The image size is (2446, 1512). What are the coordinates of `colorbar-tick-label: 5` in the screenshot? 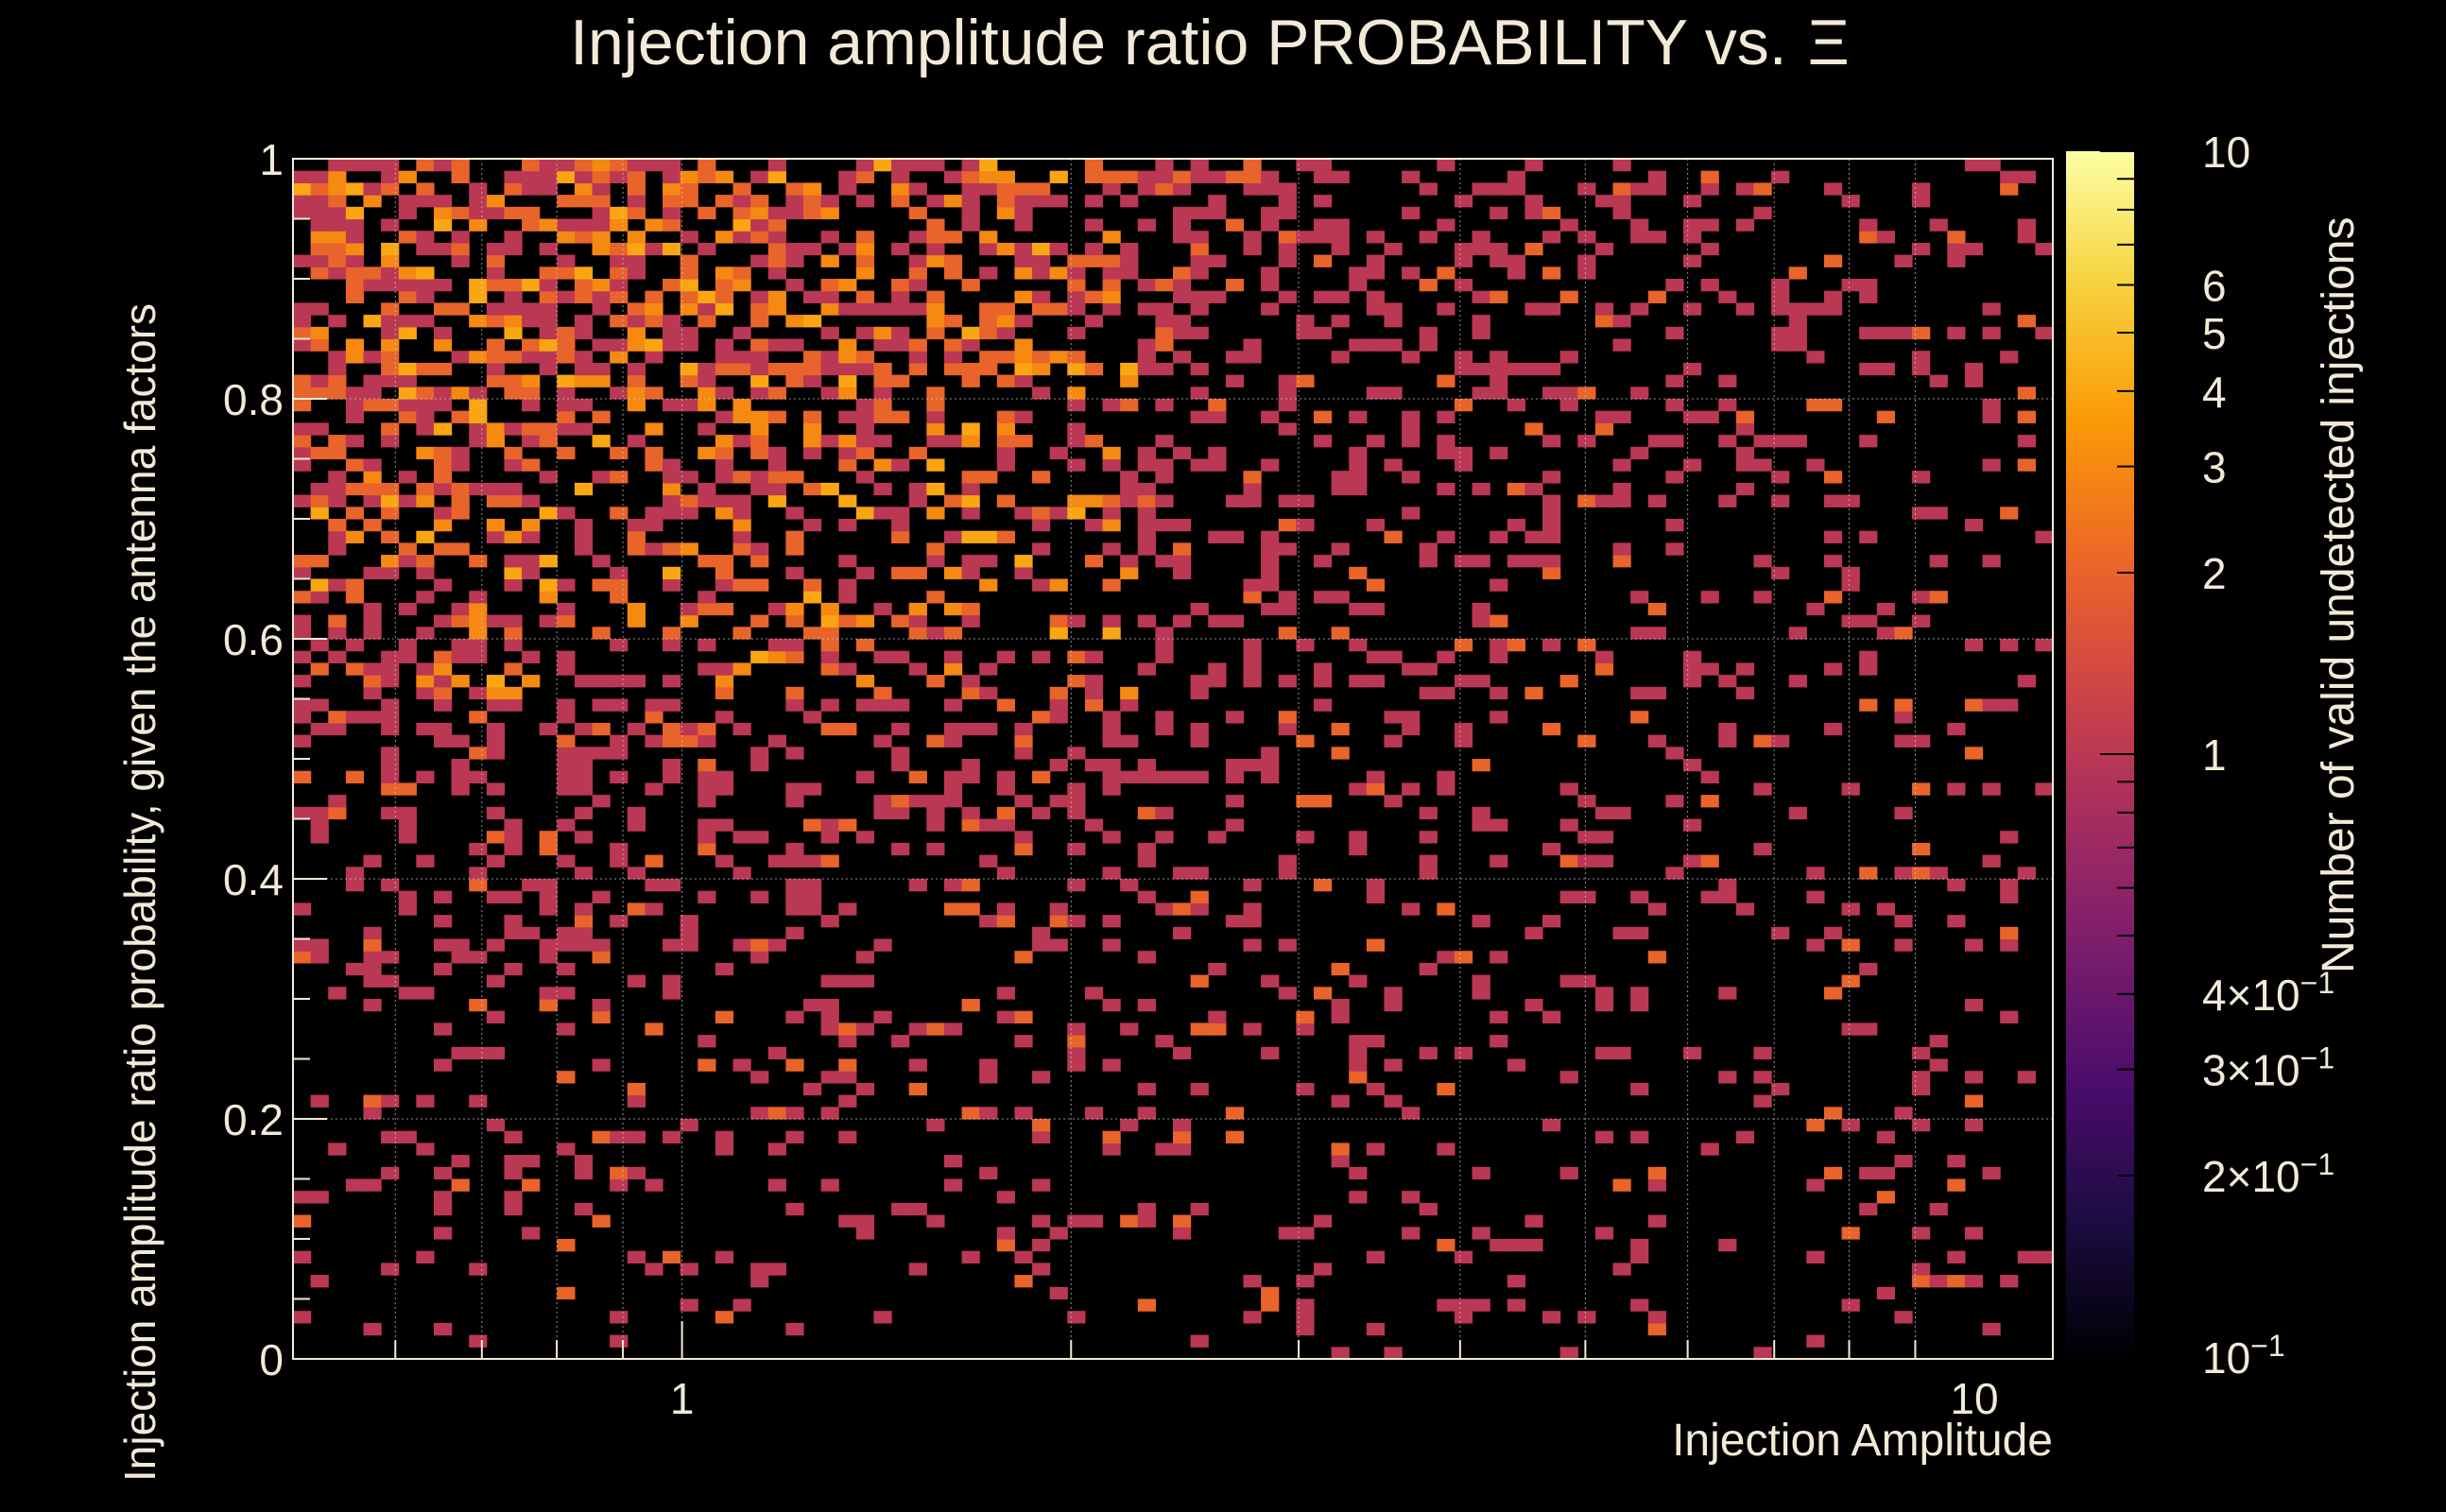 It's located at (2214, 333).